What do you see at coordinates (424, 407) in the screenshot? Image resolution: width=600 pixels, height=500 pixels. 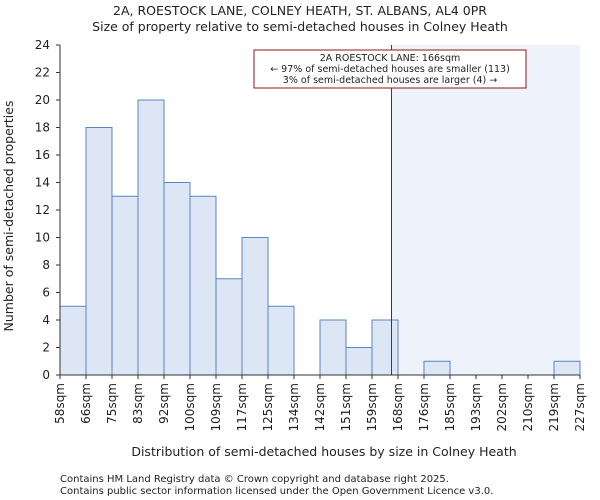 I see `x-tick-label: 176sqm` at bounding box center [424, 407].